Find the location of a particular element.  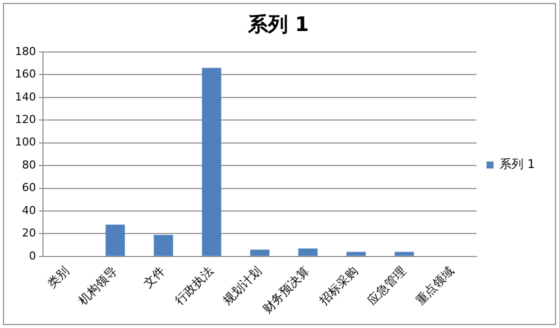

legend-label: 系列 1 is located at coordinates (518, 164).